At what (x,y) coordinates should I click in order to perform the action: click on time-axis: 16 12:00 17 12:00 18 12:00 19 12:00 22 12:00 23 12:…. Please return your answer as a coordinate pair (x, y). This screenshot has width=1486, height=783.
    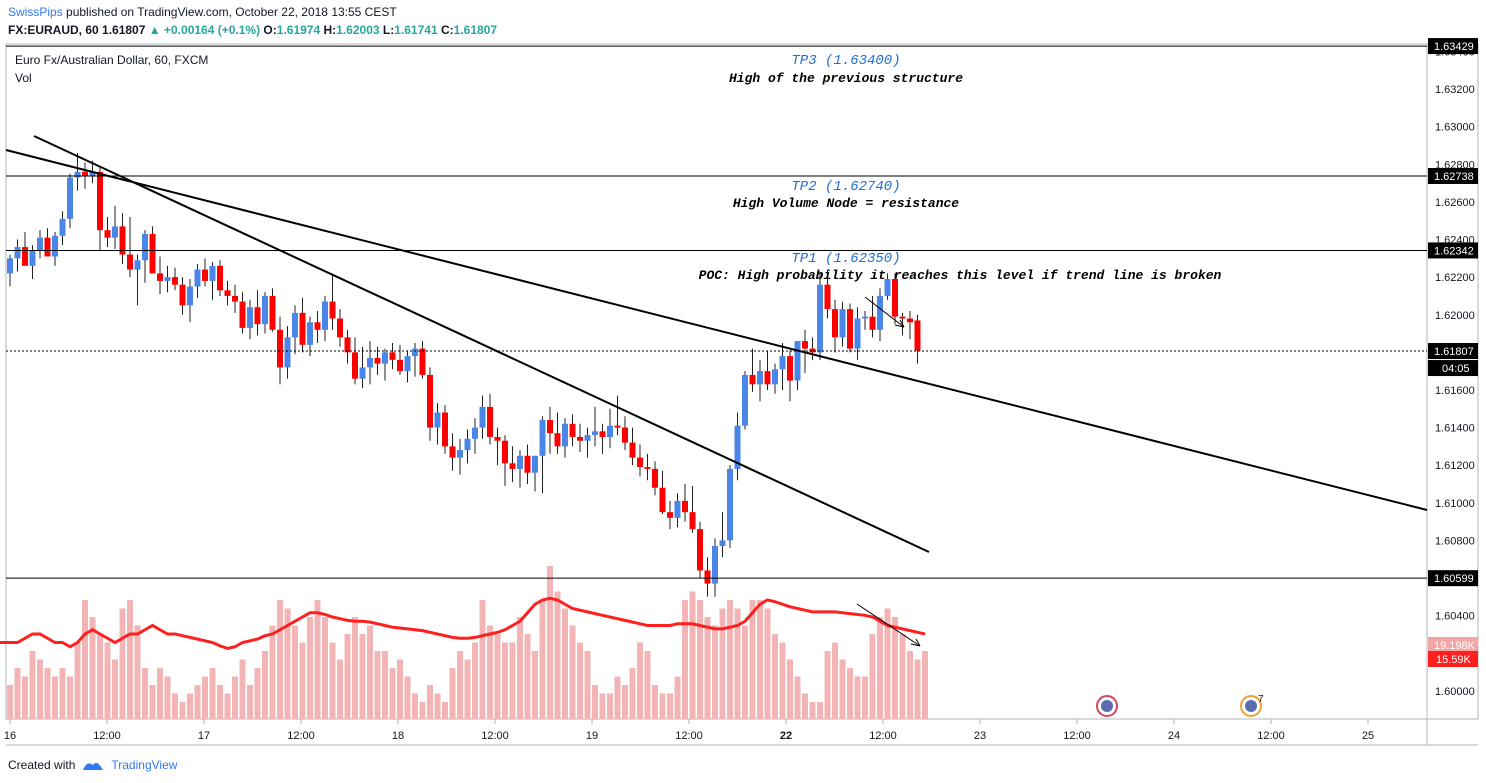
    Looking at the image, I should click on (689, 718).